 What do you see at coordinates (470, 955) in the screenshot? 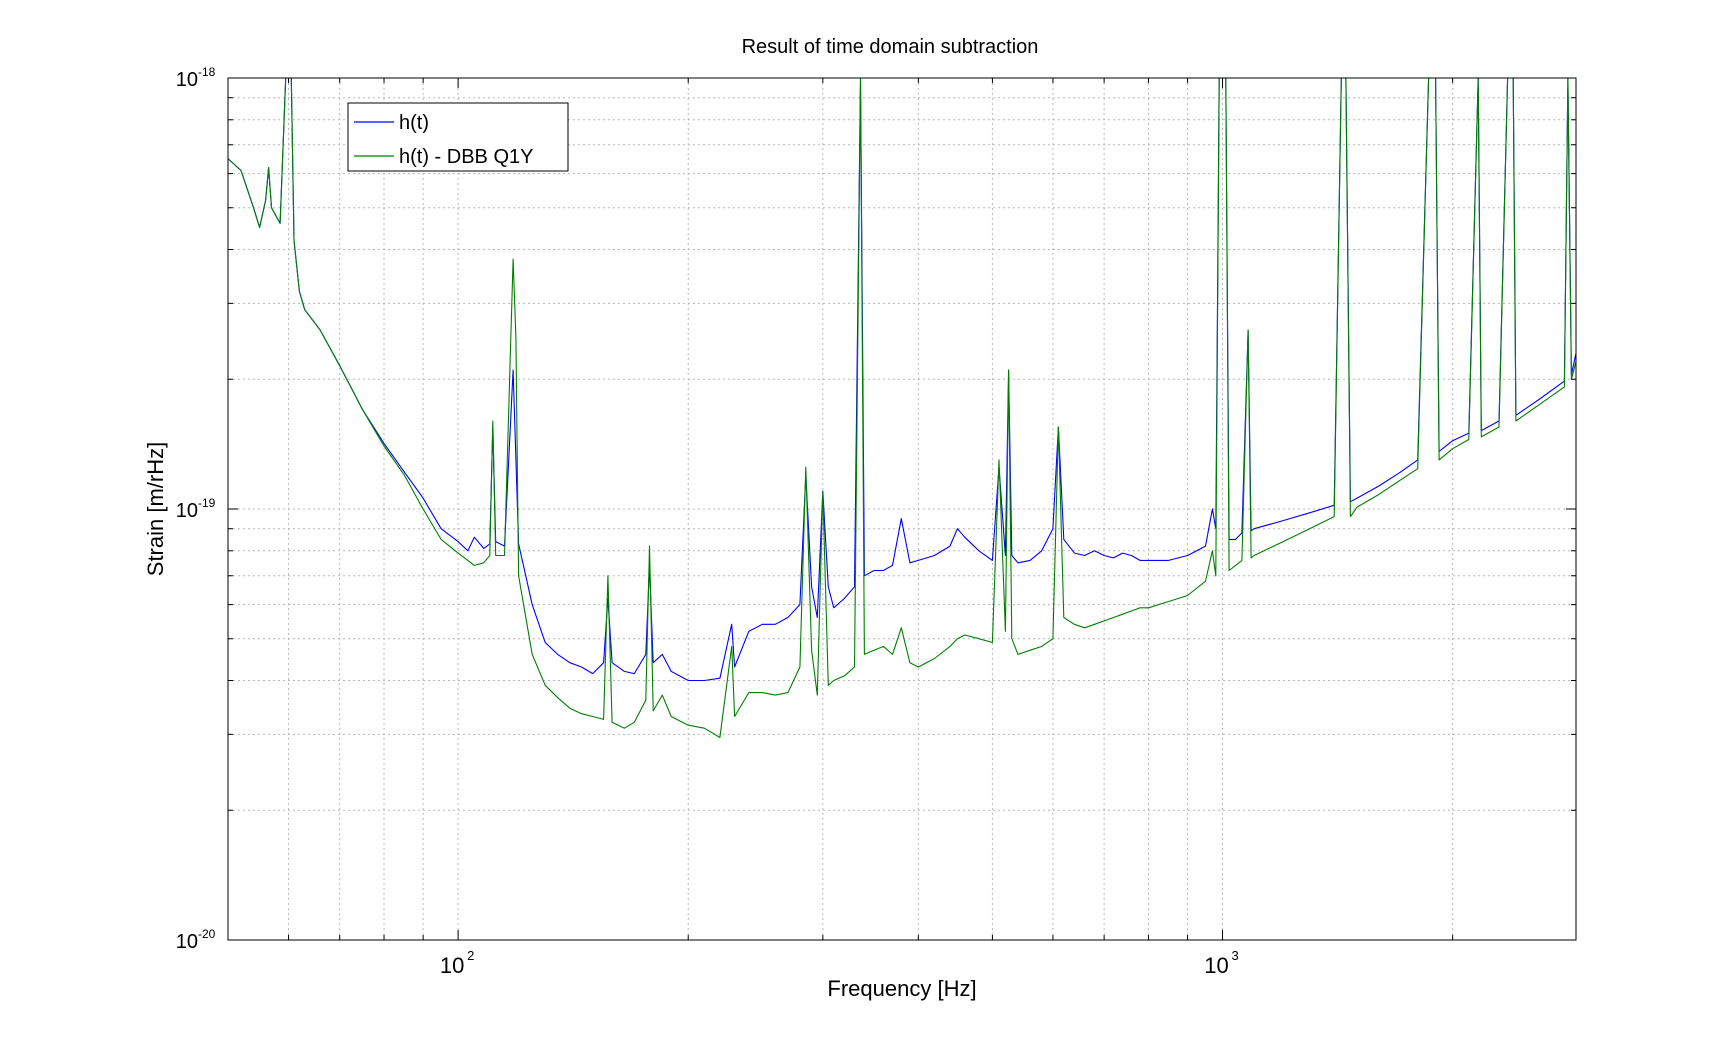
I see `x-tick-label-exponent: 2` at bounding box center [470, 955].